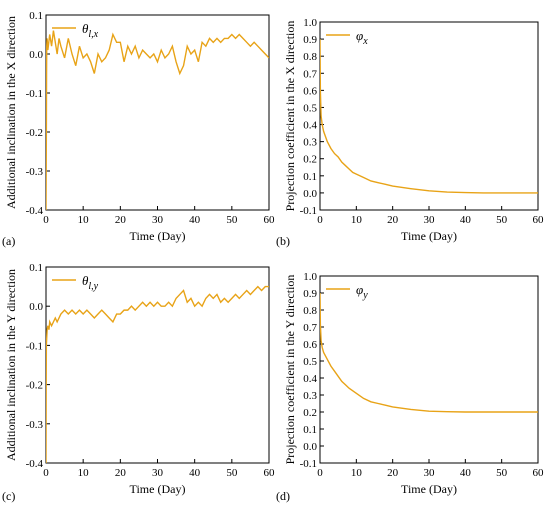 This screenshot has height=510, width=550. Describe the element at coordinates (365, 295) in the screenshot. I see `legend-subscript: y` at that location.